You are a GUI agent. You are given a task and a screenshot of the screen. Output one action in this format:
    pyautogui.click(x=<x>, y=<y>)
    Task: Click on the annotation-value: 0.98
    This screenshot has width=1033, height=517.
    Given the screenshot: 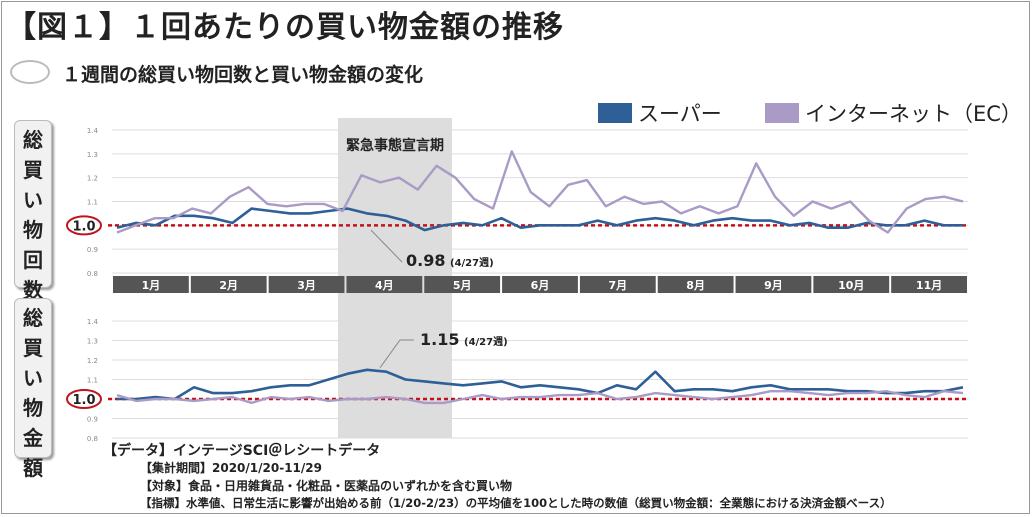 What is the action you would take?
    pyautogui.click(x=425, y=260)
    